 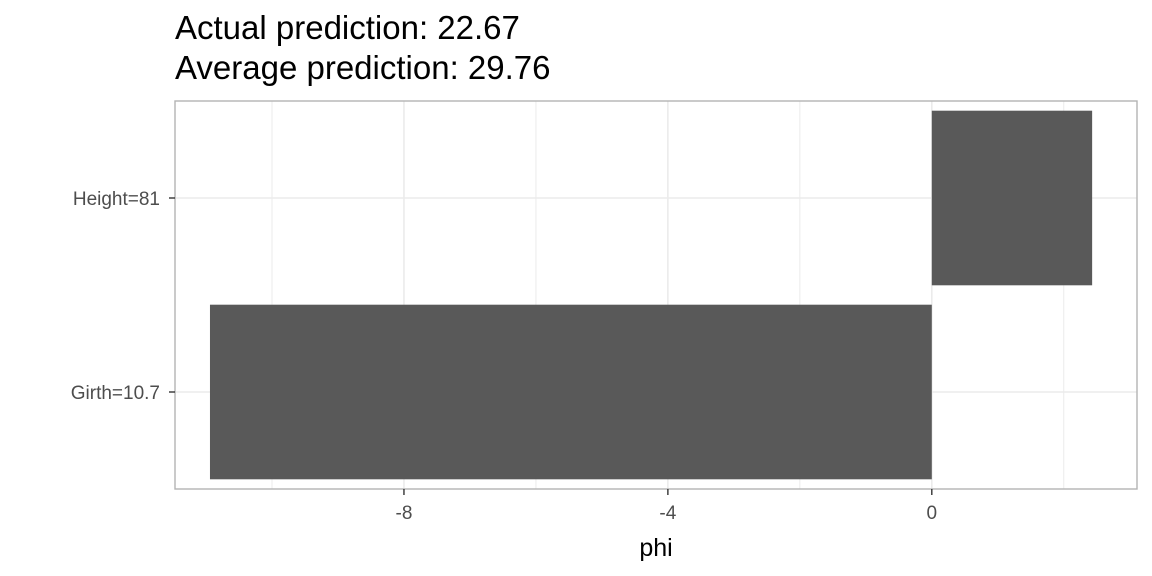 What do you see at coordinates (347, 27) in the screenshot?
I see `chart-title-line-1: Actual prediction: 22.67` at bounding box center [347, 27].